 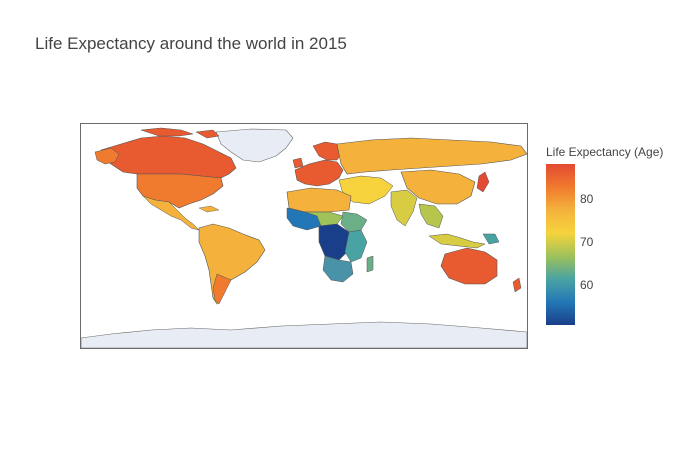 I want to click on china-shape, so click(x=438, y=187).